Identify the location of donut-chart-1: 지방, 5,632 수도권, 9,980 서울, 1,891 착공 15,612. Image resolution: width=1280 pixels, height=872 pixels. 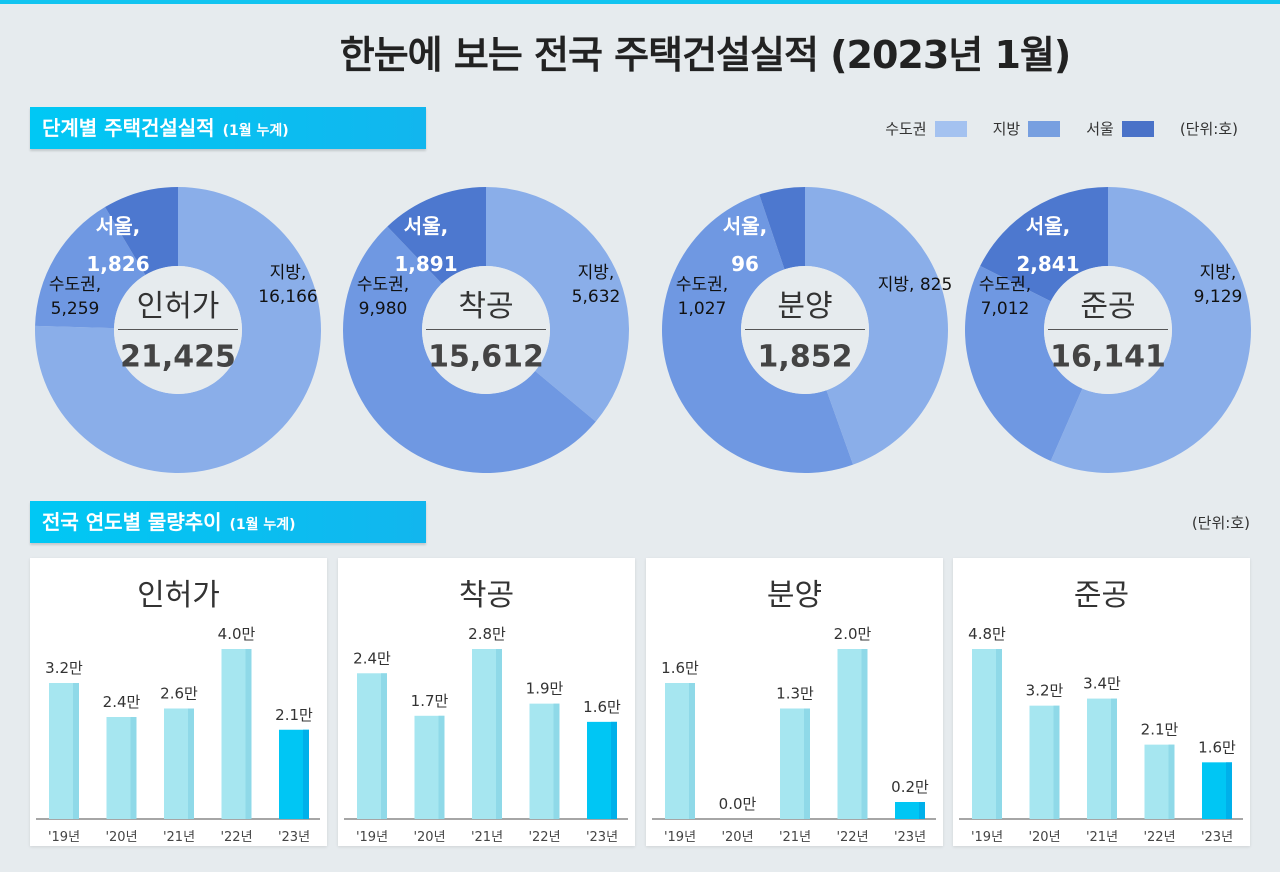
(486, 330).